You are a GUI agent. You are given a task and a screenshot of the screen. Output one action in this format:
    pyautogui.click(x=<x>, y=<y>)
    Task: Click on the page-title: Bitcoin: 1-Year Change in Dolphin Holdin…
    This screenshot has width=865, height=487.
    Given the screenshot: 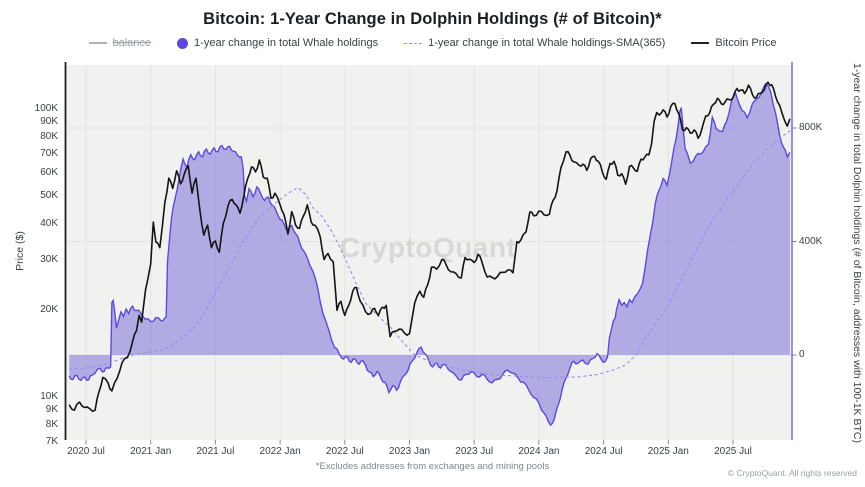 What is the action you would take?
    pyautogui.click(x=432, y=19)
    